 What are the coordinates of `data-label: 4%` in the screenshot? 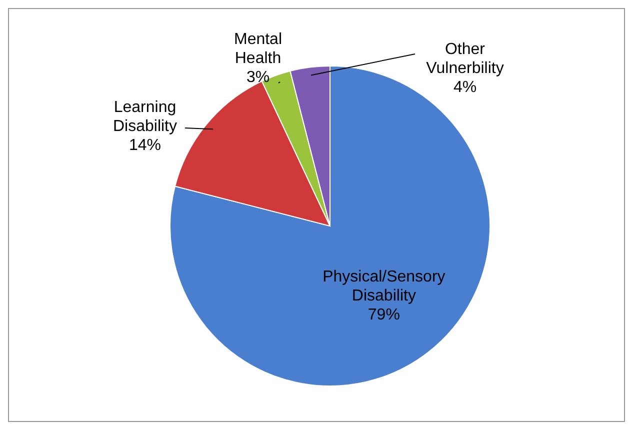 It's located at (465, 87).